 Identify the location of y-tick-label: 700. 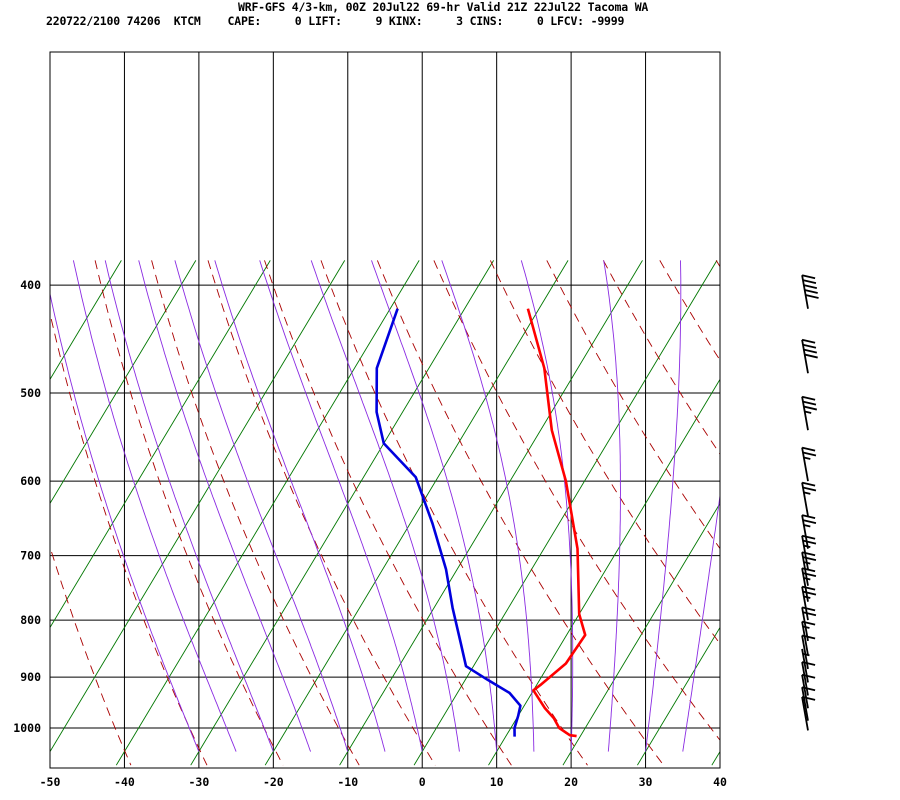
(30, 556).